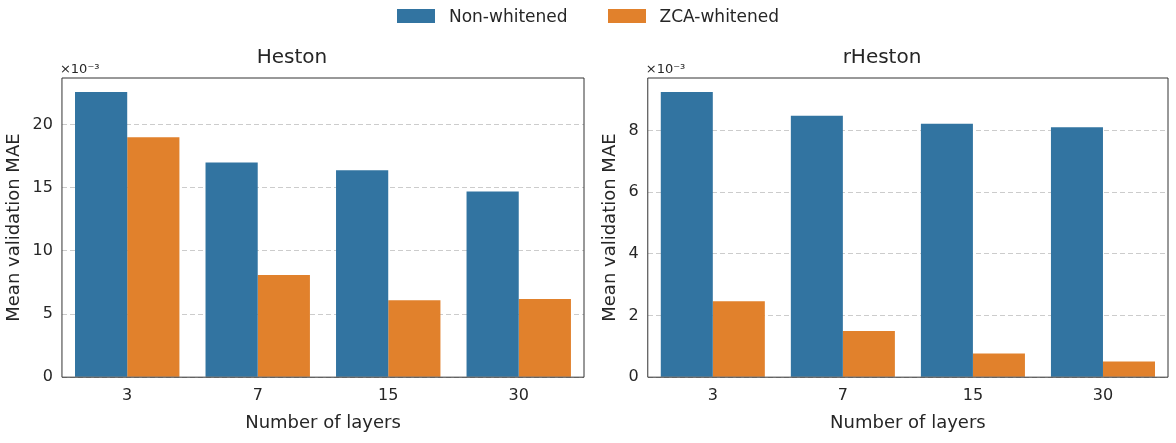 The width and height of the screenshot is (1176, 443). What do you see at coordinates (633, 252) in the screenshot?
I see `y-tick-label: 4` at bounding box center [633, 252].